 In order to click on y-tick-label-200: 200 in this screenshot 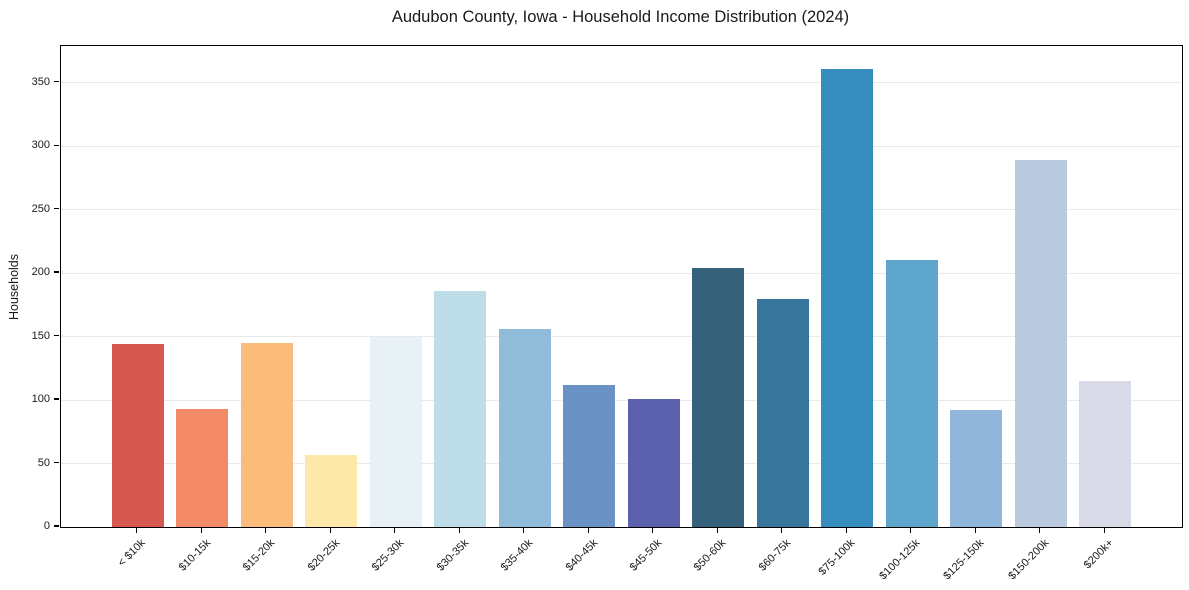, I will do `click(40, 272)`.